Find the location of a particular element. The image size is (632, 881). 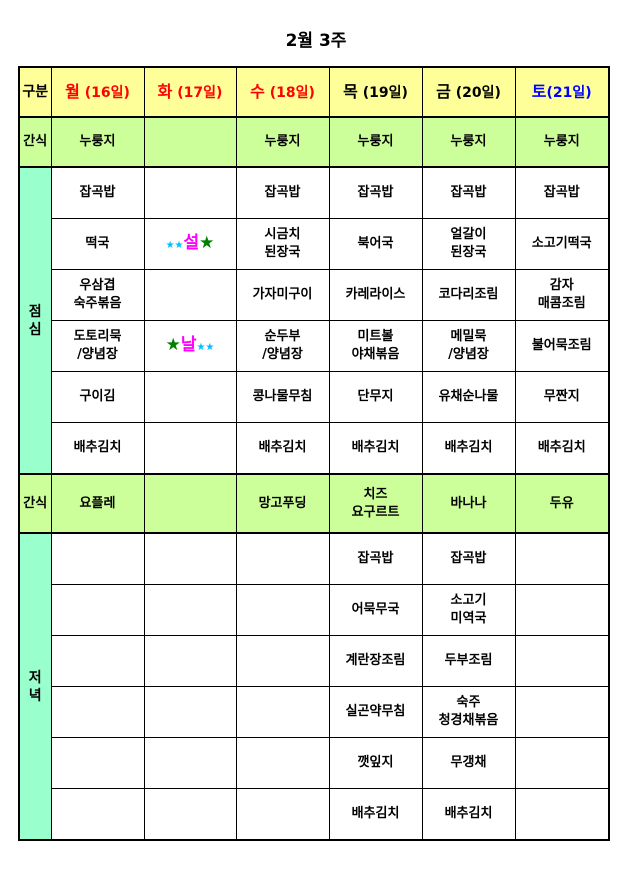

day-header: 목 (19일) is located at coordinates (375, 92).